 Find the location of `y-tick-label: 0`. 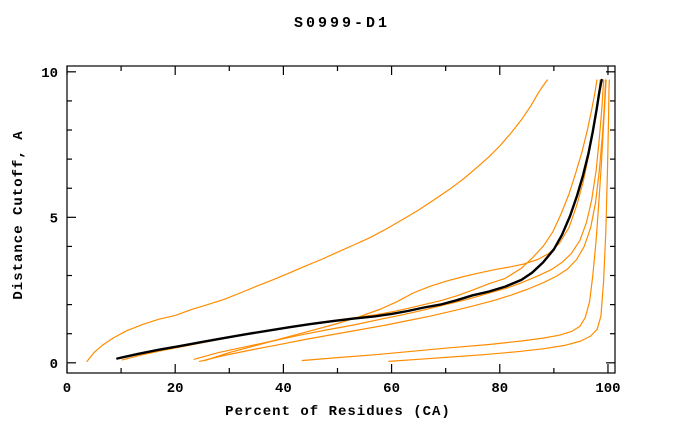

y-tick-label: 0 is located at coordinates (54, 365).